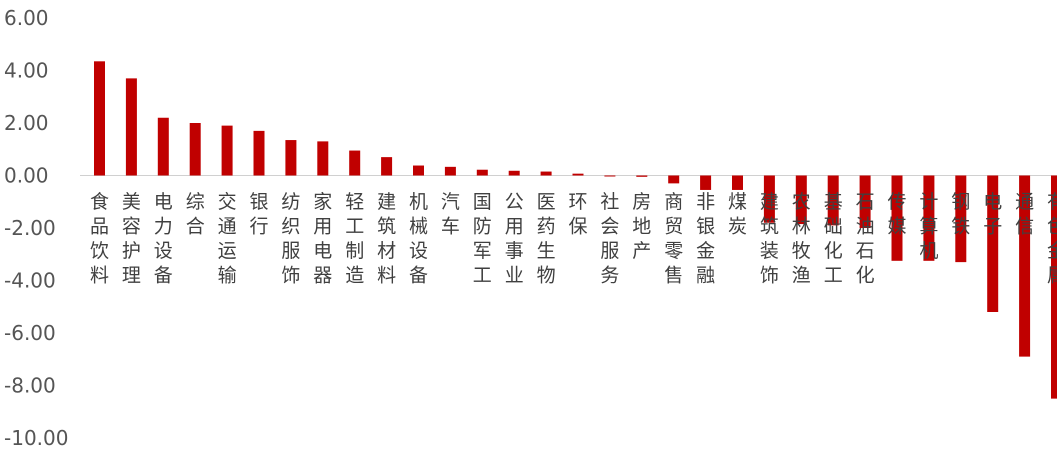  I want to click on category-label: 非银金融, so click(705, 239).